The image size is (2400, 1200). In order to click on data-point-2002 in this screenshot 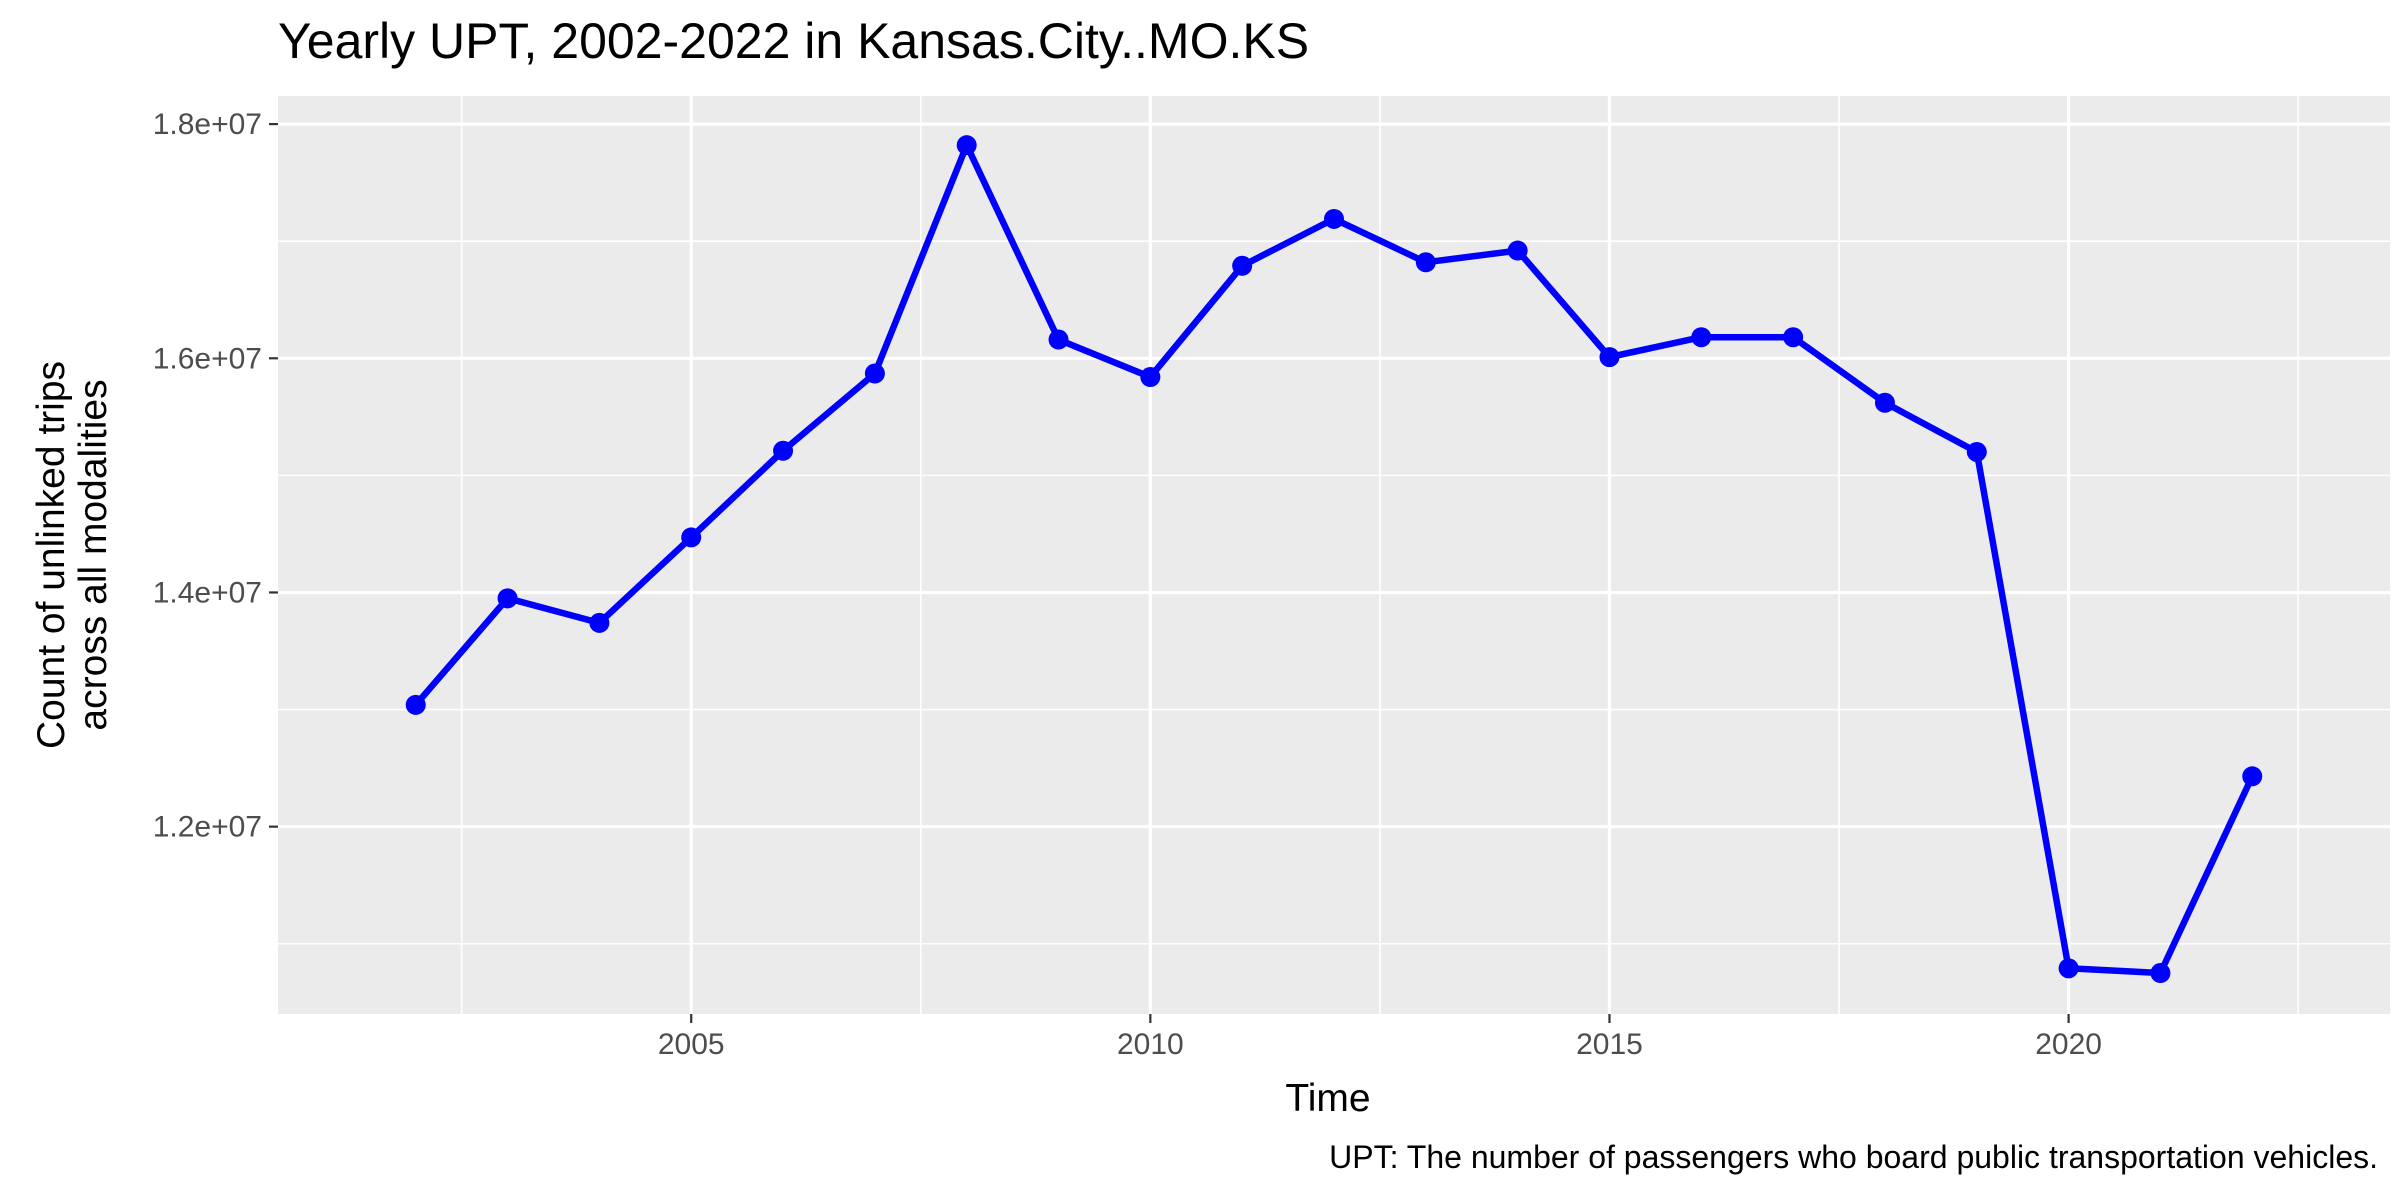, I will do `click(415, 704)`.